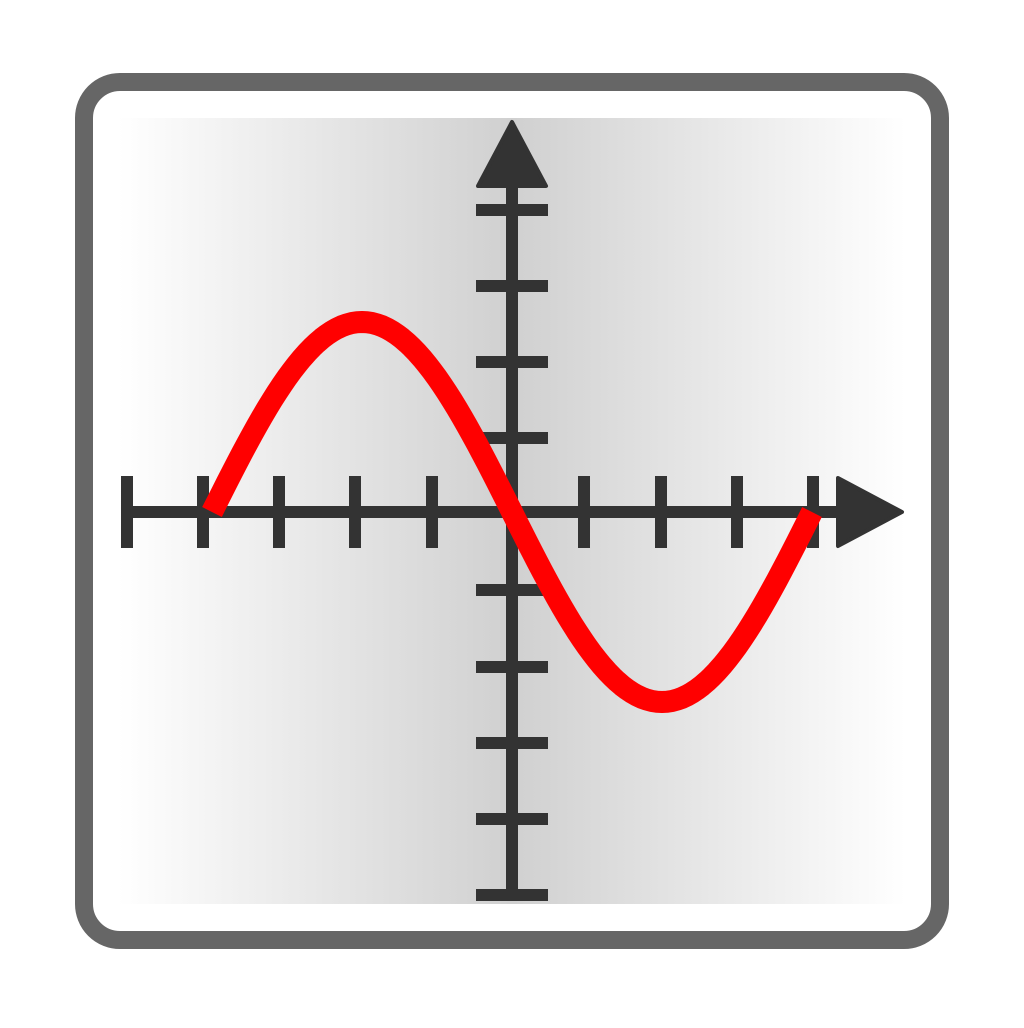  Describe the element at coordinates (870, 512) in the screenshot. I see `x-axis-arrow-icon` at that location.